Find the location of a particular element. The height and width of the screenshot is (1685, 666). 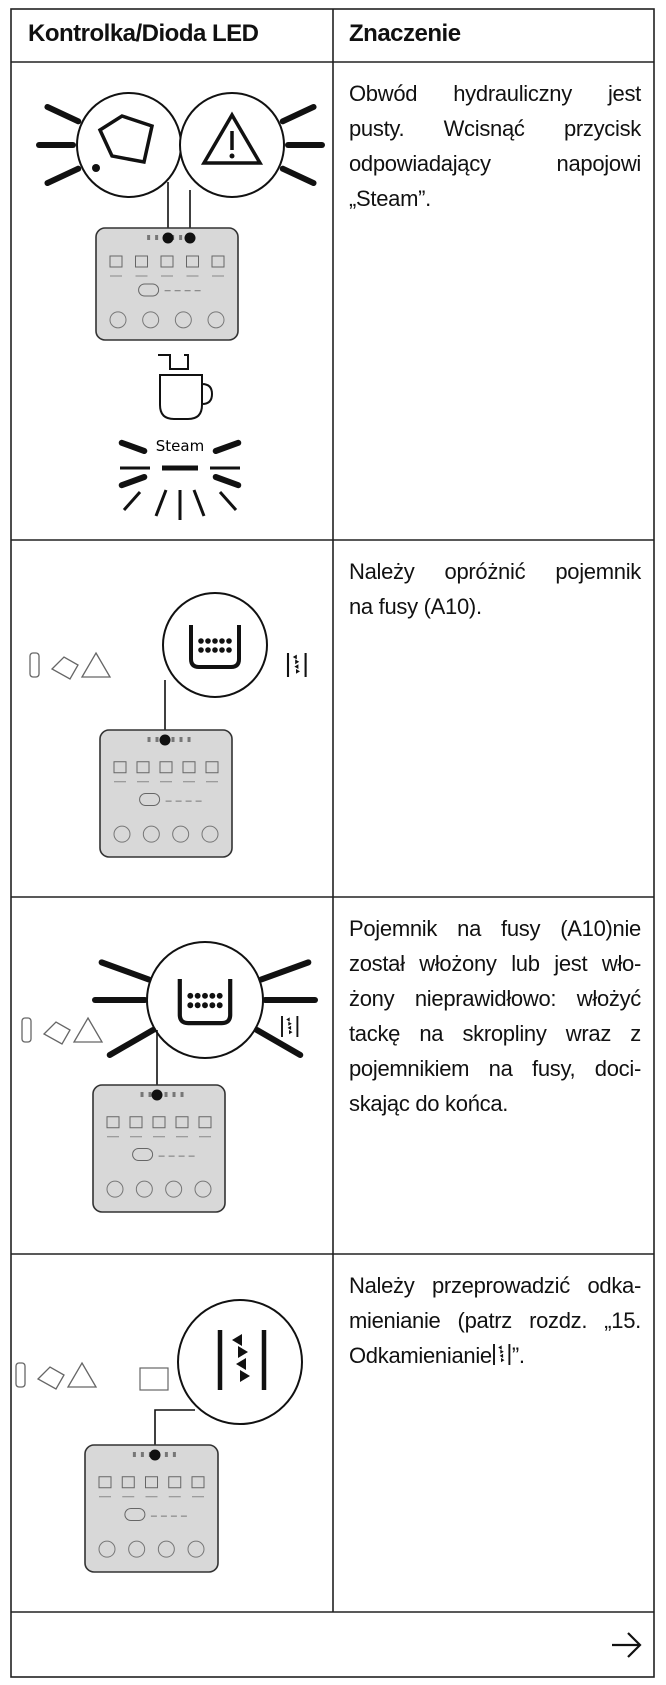

description-line: Należy opróżnić pojemnik is located at coordinates (495, 571).